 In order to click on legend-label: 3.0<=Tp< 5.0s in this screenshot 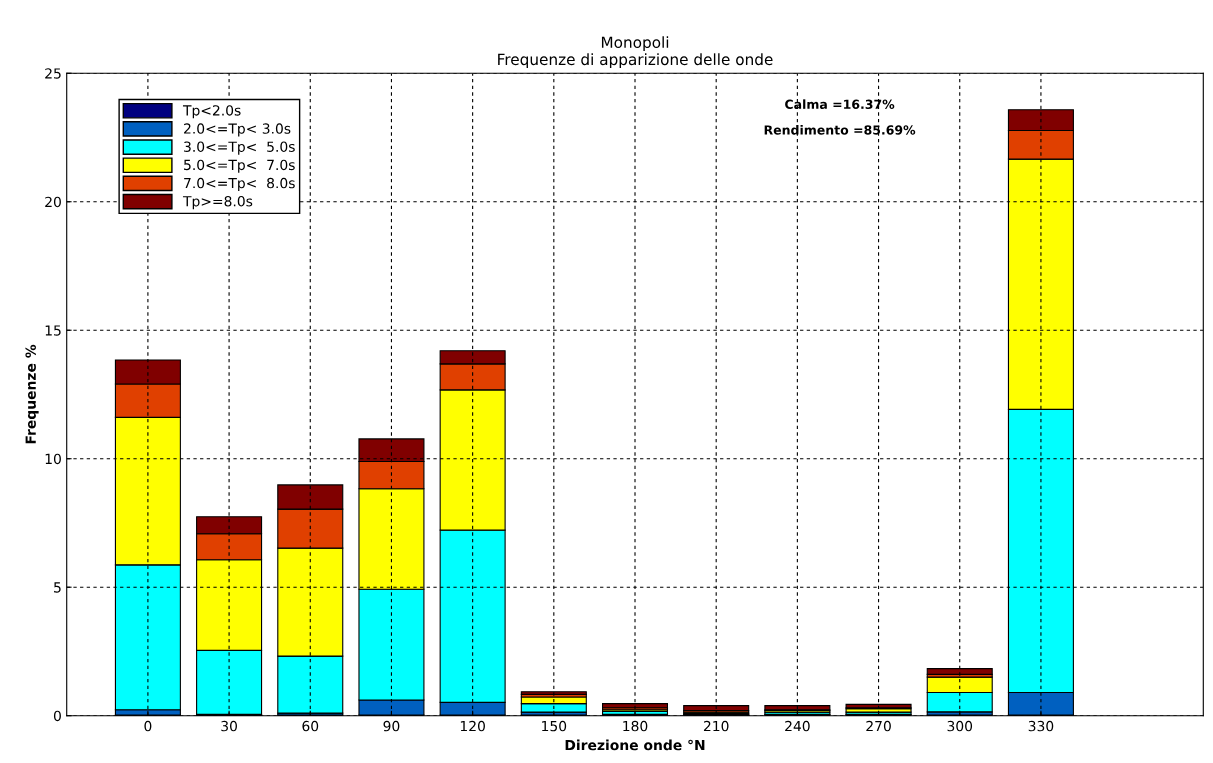, I will do `click(239, 148)`.